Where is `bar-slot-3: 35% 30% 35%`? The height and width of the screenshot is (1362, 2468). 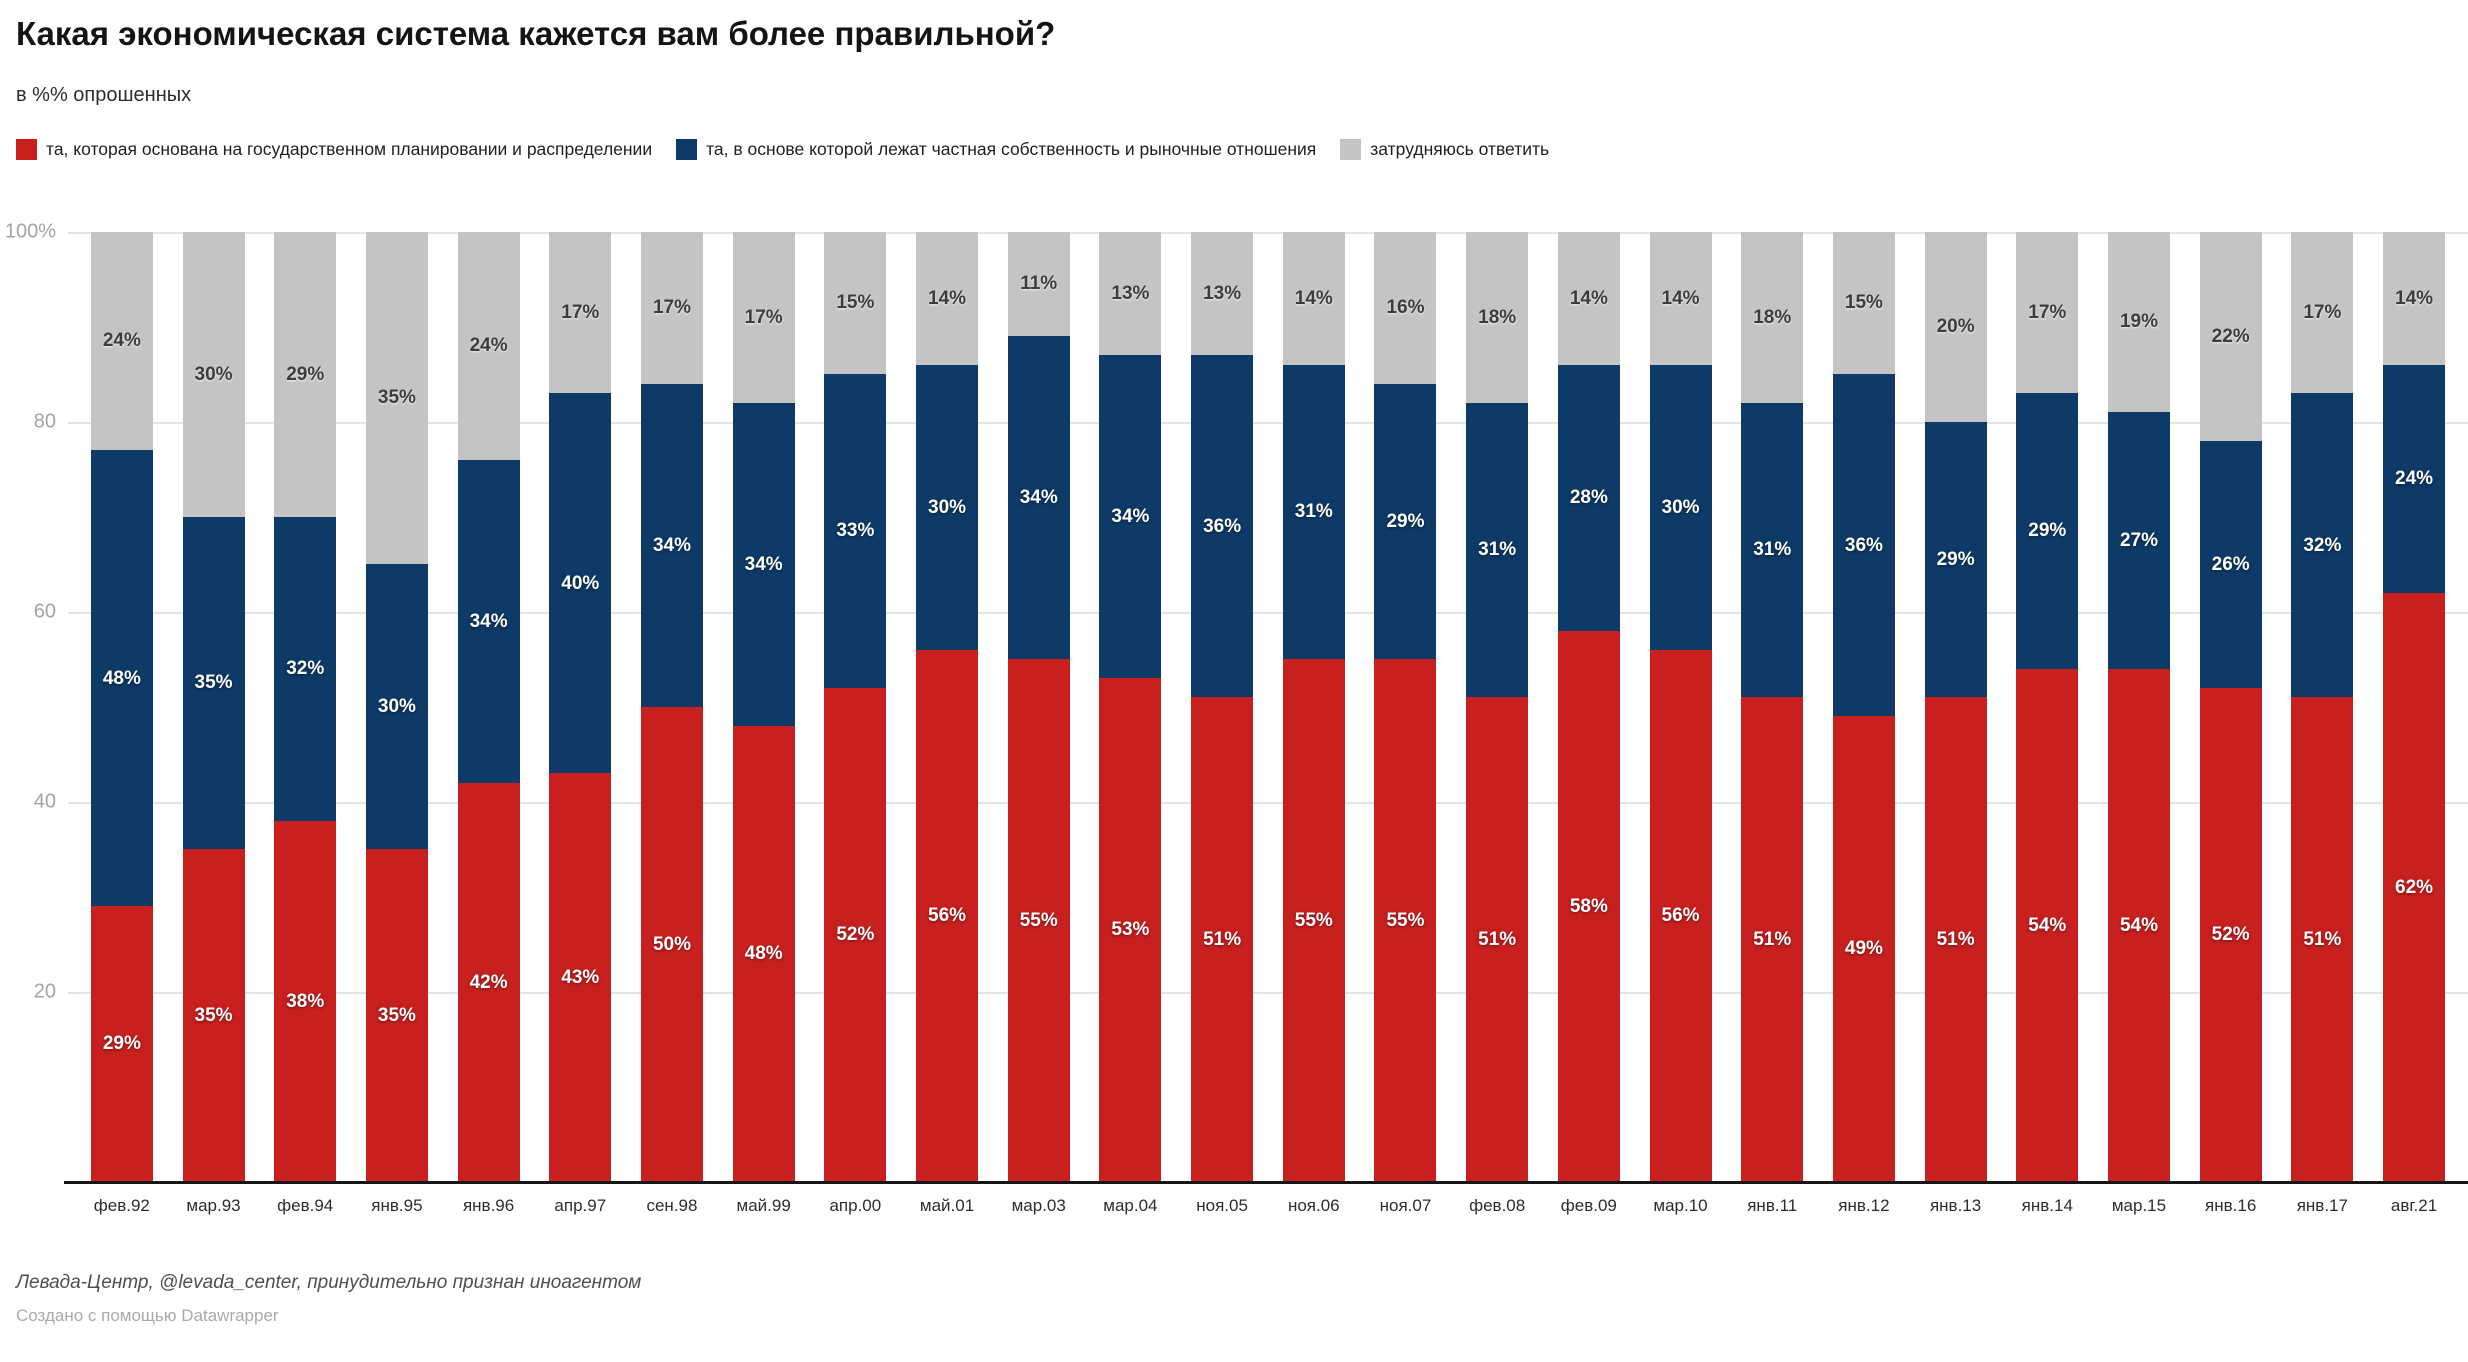
bar-slot-3: 35% 30% 35% is located at coordinates (397, 706).